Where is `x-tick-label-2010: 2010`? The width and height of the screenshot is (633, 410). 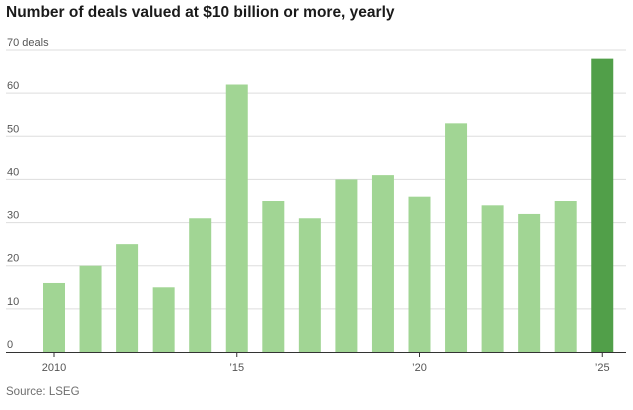 x-tick-label-2010: 2010 is located at coordinates (54, 368).